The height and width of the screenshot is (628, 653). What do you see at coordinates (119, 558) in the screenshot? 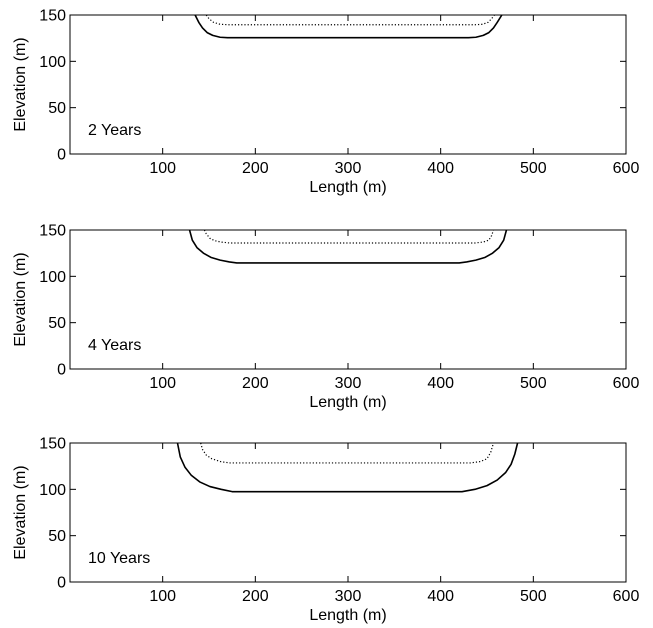
I see `panel-annotation: 10 Years` at bounding box center [119, 558].